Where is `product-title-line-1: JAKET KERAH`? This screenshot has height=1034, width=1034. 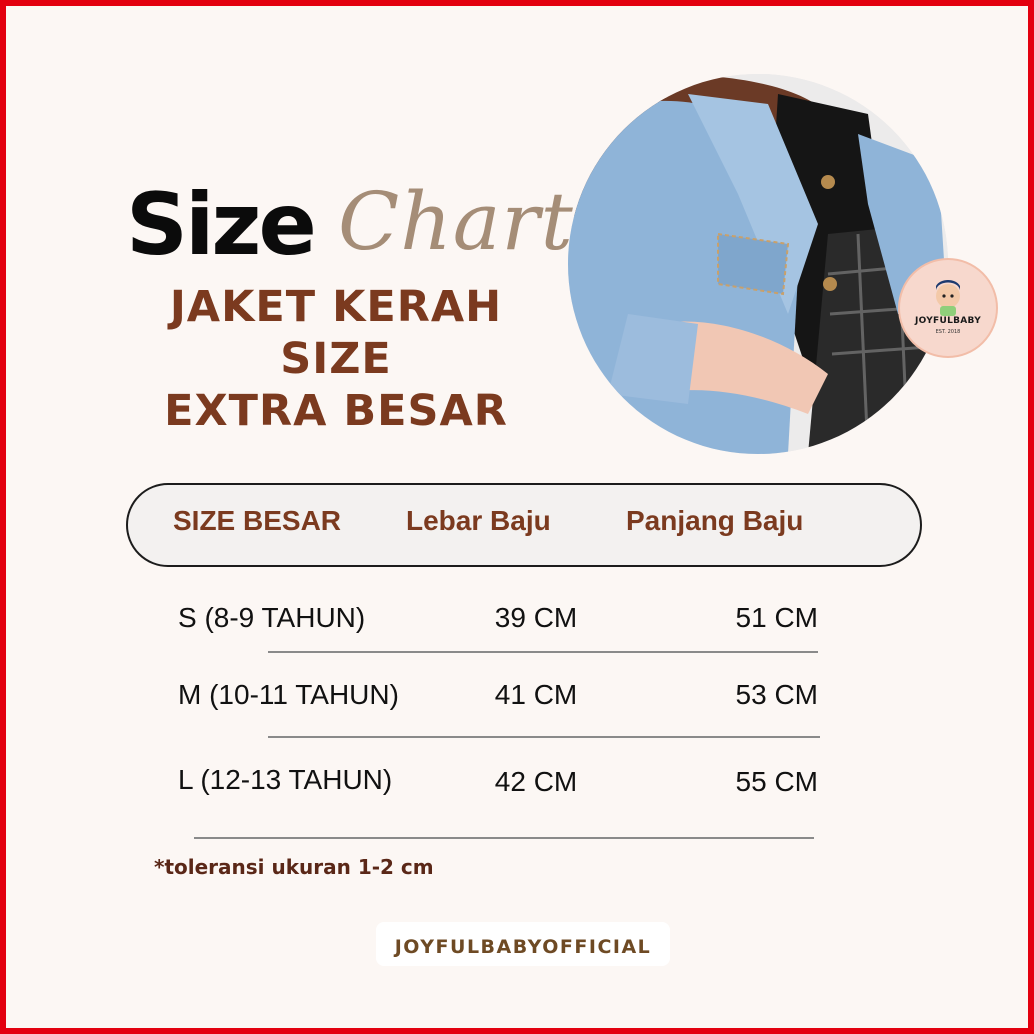 product-title-line-1: JAKET KERAH is located at coordinates (336, 307).